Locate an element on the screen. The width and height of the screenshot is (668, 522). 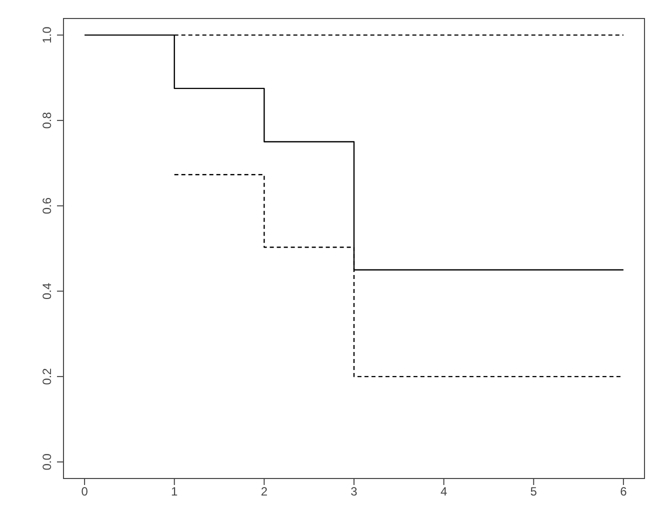
x-tick-label: 2 is located at coordinates (264, 491).